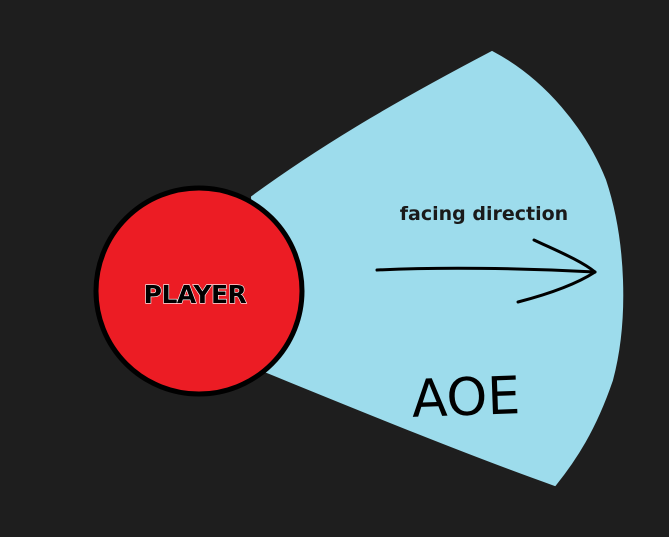 This screenshot has width=669, height=537. I want to click on aoe-label: AOE, so click(466, 398).